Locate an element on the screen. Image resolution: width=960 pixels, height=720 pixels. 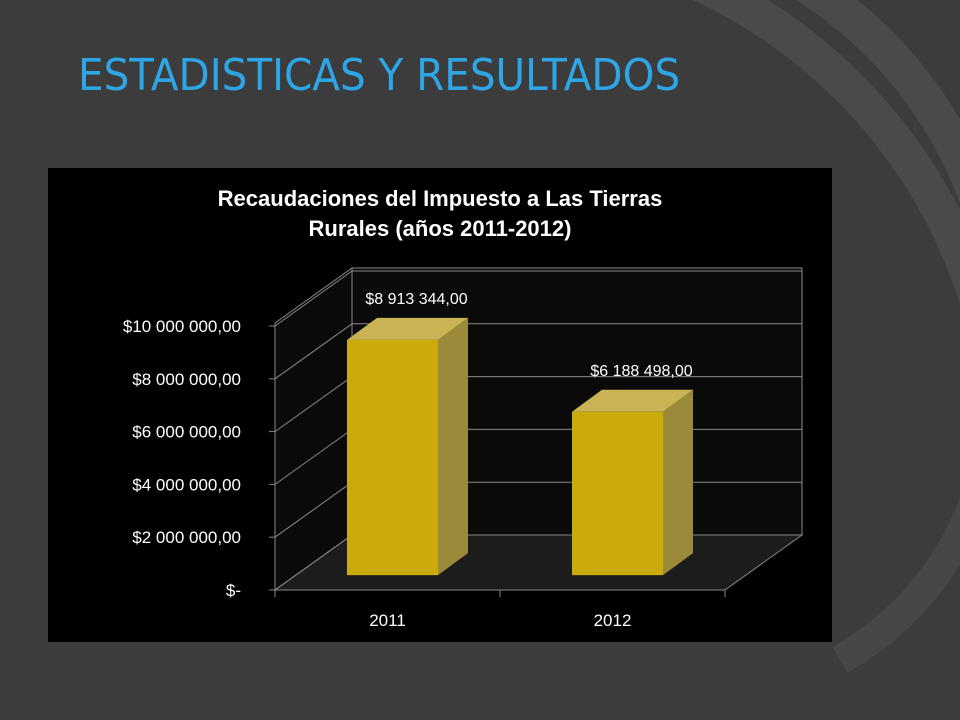
side-wall is located at coordinates (313, 429).